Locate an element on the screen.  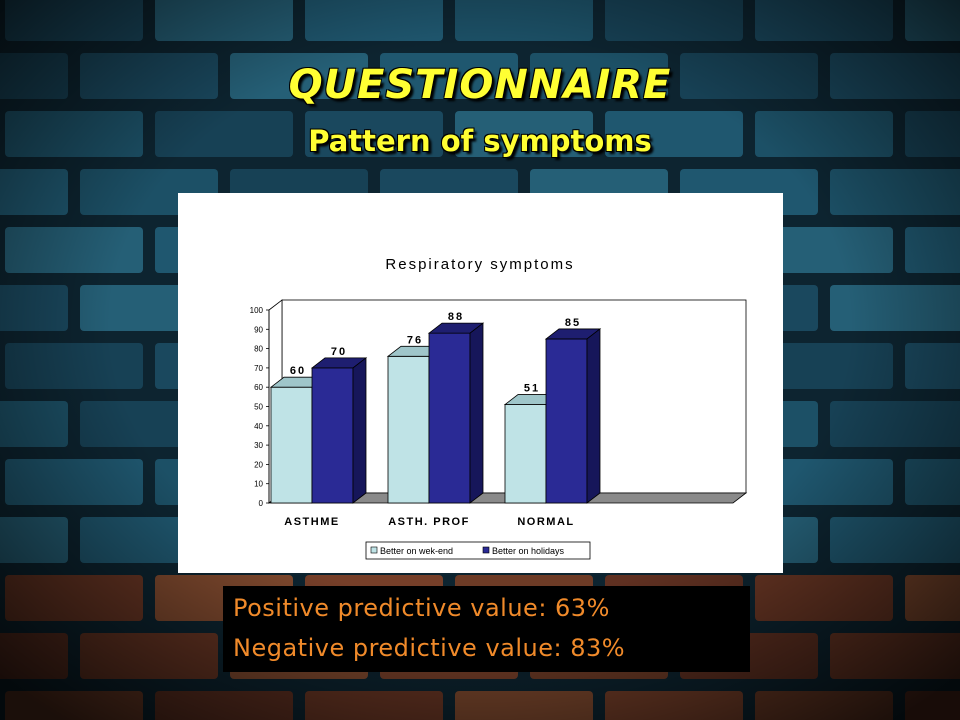
y-tick-label: 40 is located at coordinates (258, 426).